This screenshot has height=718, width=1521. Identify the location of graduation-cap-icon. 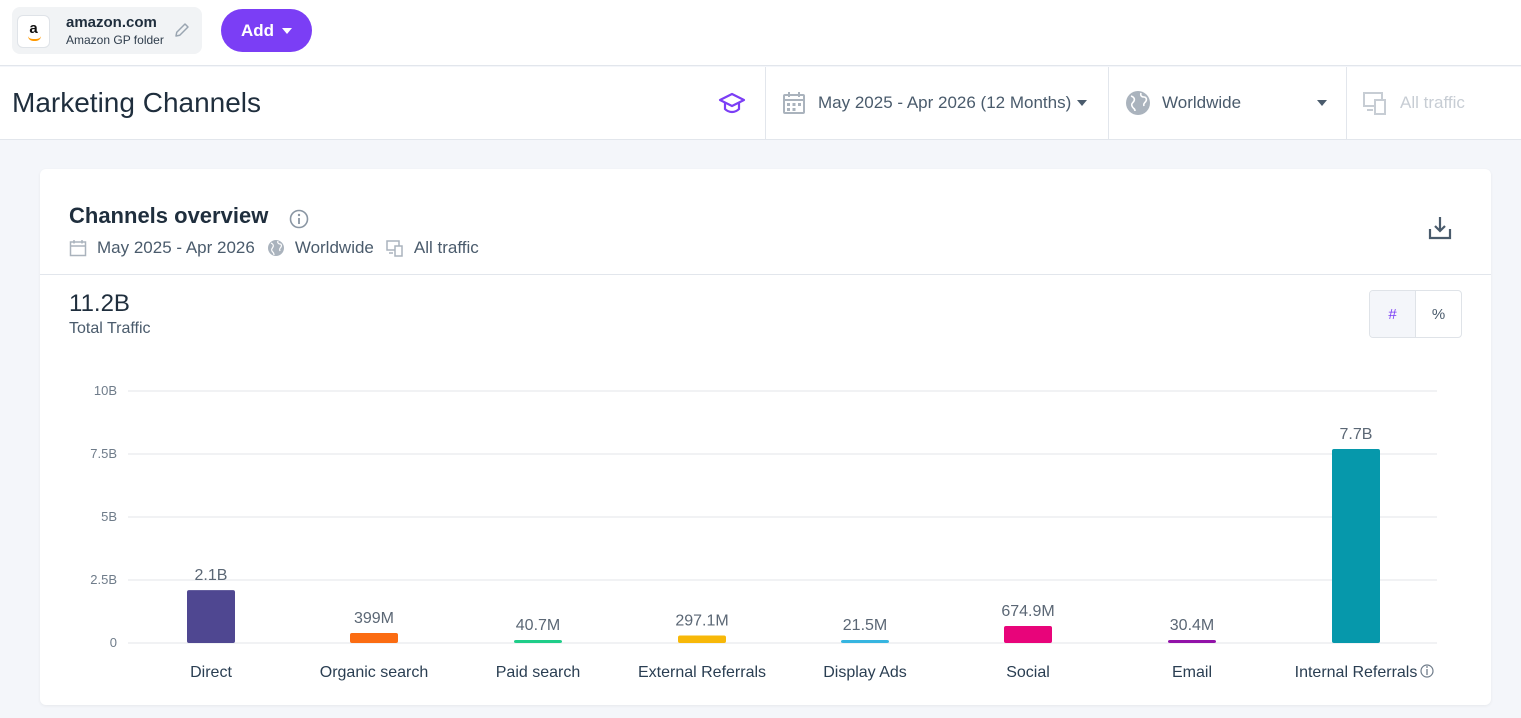
(732, 103).